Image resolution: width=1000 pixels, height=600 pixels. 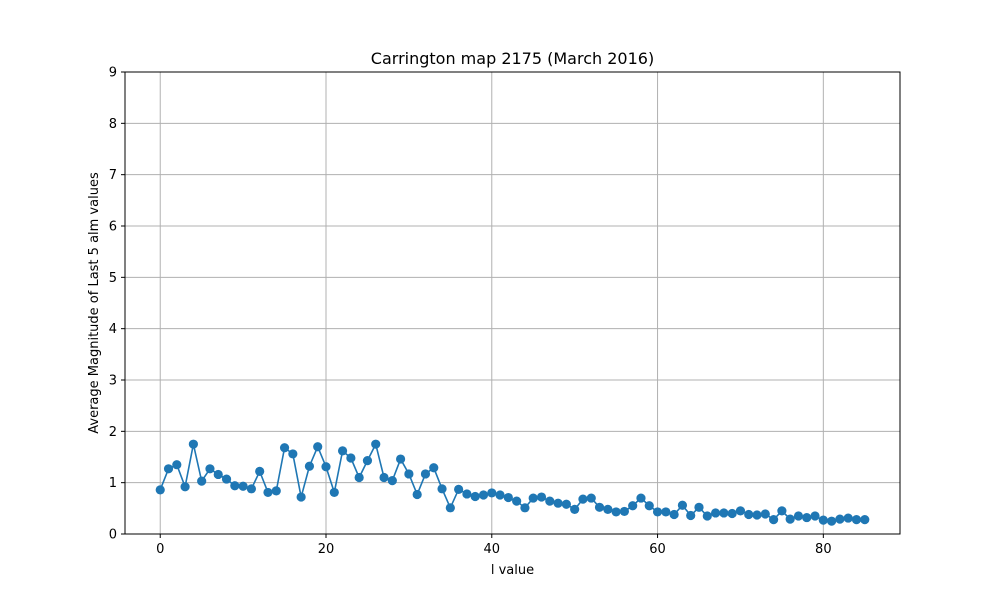 I want to click on y-tick-label: 6, so click(x=113, y=227).